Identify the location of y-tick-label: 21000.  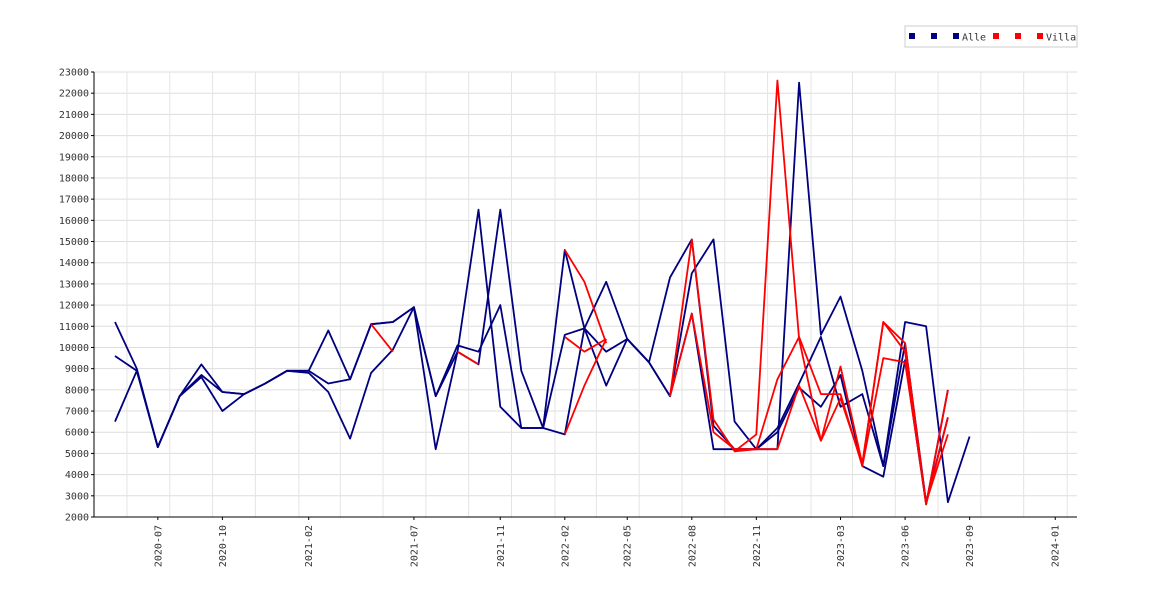
(74, 115).